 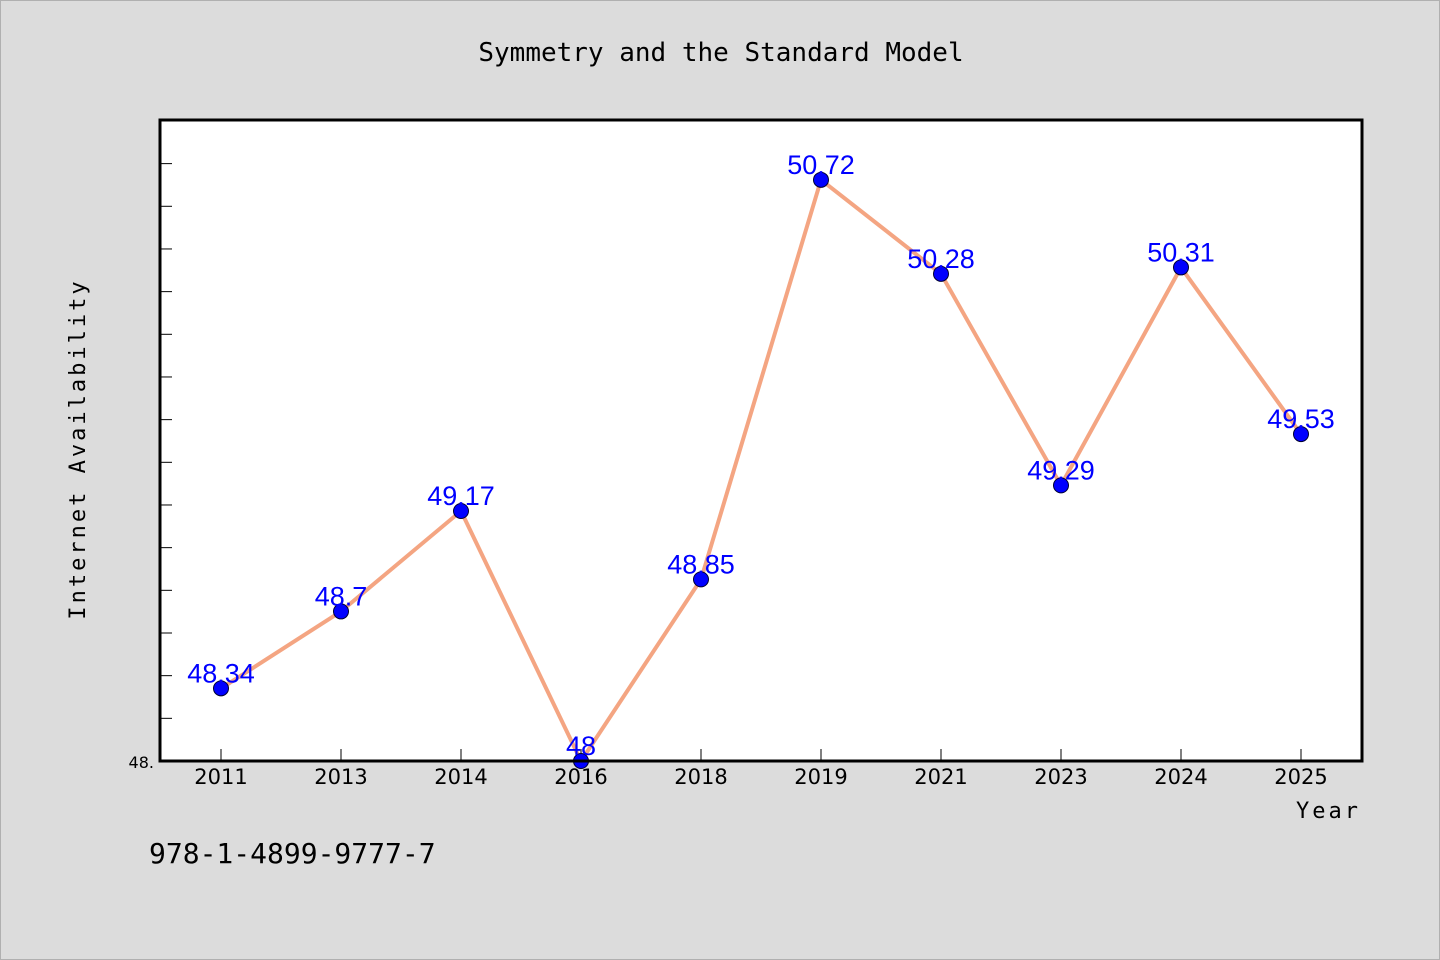 What do you see at coordinates (340, 777) in the screenshot?
I see `x-tick-label: 2013` at bounding box center [340, 777].